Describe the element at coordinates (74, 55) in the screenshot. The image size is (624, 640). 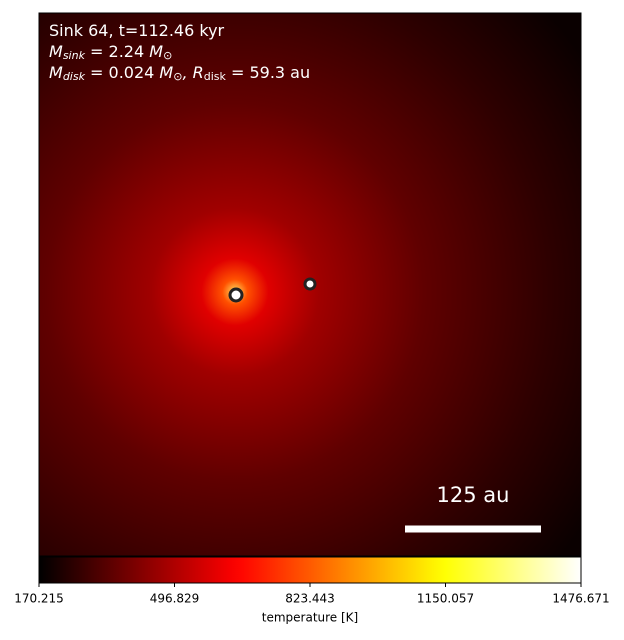
I see `annotation-part: sink` at that location.